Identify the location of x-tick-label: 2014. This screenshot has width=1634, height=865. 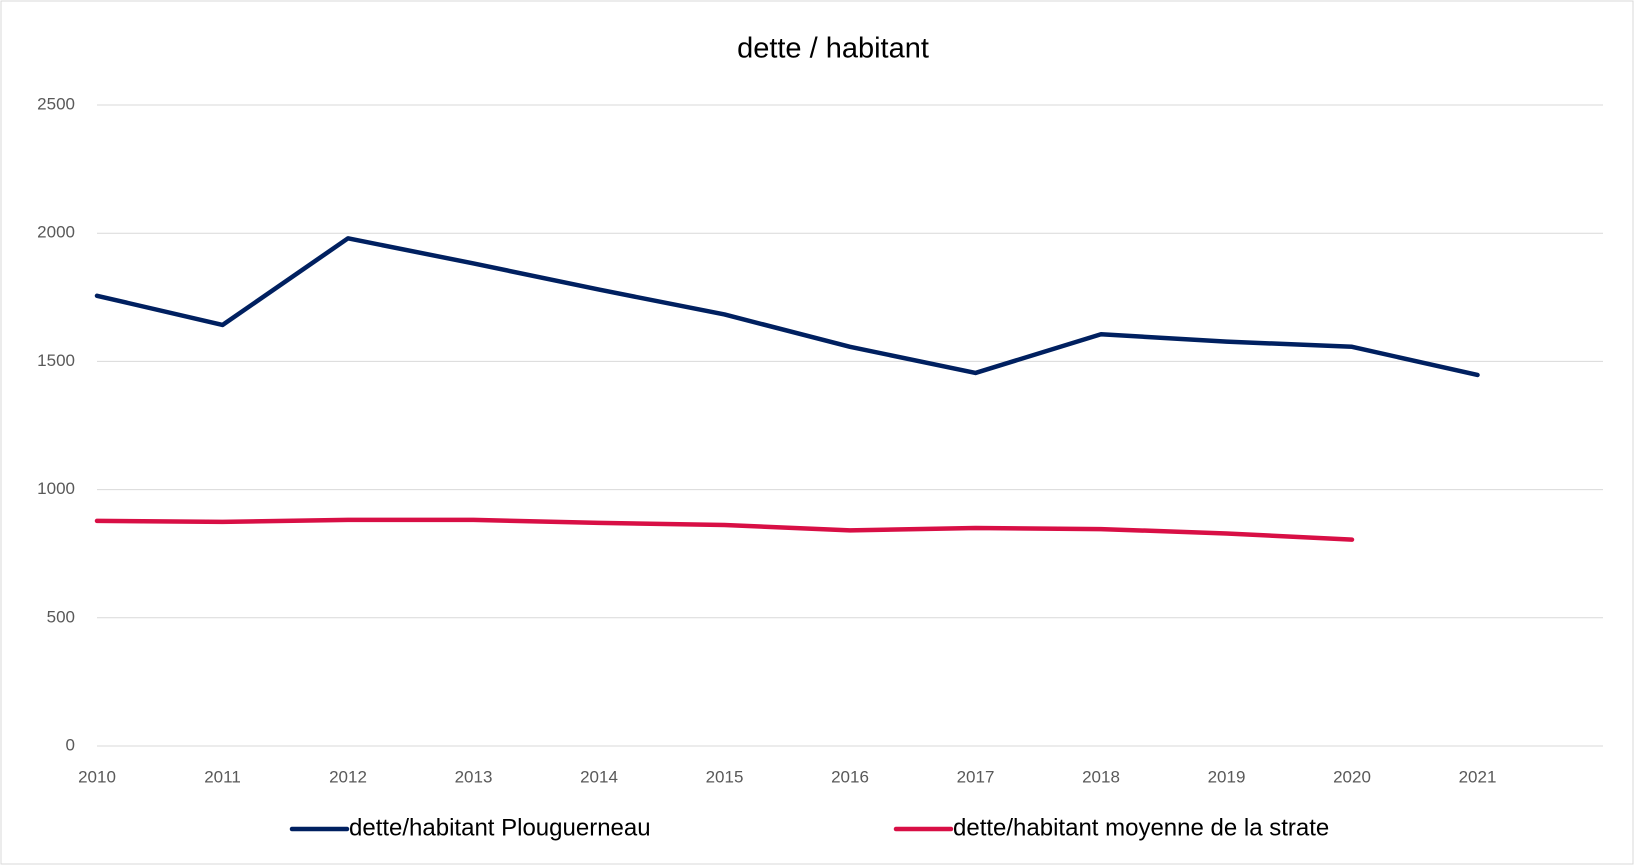
(599, 776).